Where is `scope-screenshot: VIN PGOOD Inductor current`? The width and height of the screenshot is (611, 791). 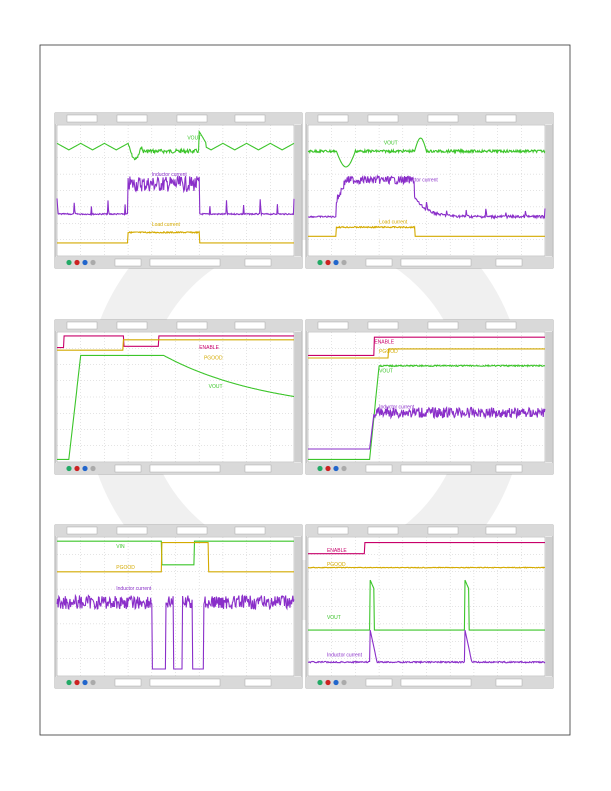 scope-screenshot: VIN PGOOD Inductor current is located at coordinates (178, 606).